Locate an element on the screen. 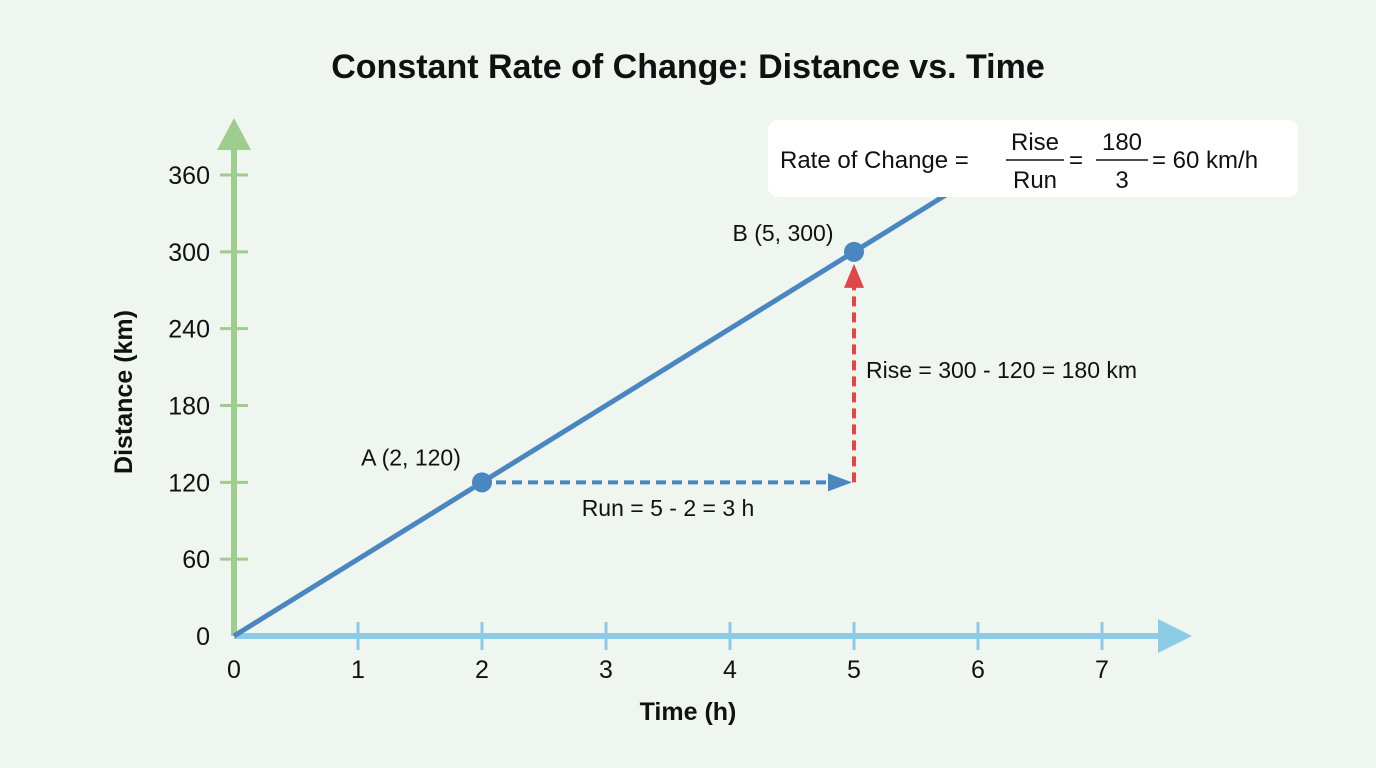  x-tick-label: 1 is located at coordinates (358, 670).